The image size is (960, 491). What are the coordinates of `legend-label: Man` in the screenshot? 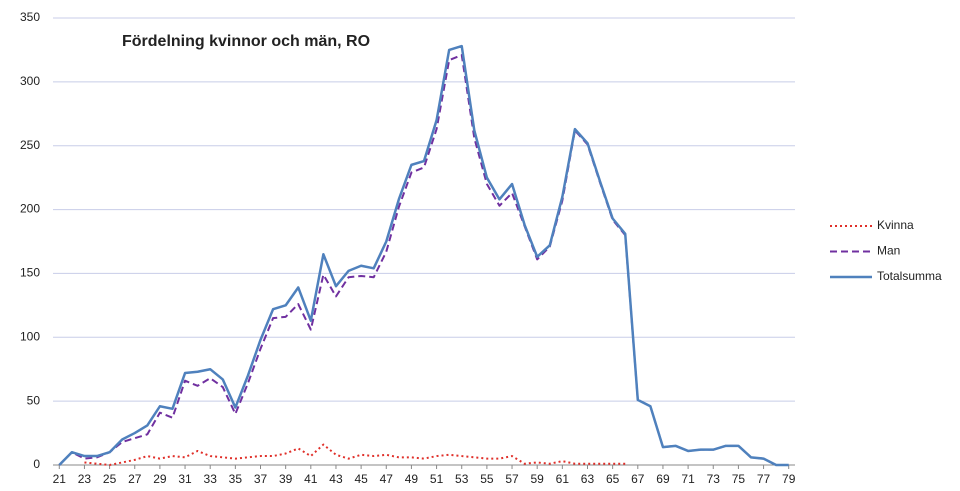 It's located at (888, 251).